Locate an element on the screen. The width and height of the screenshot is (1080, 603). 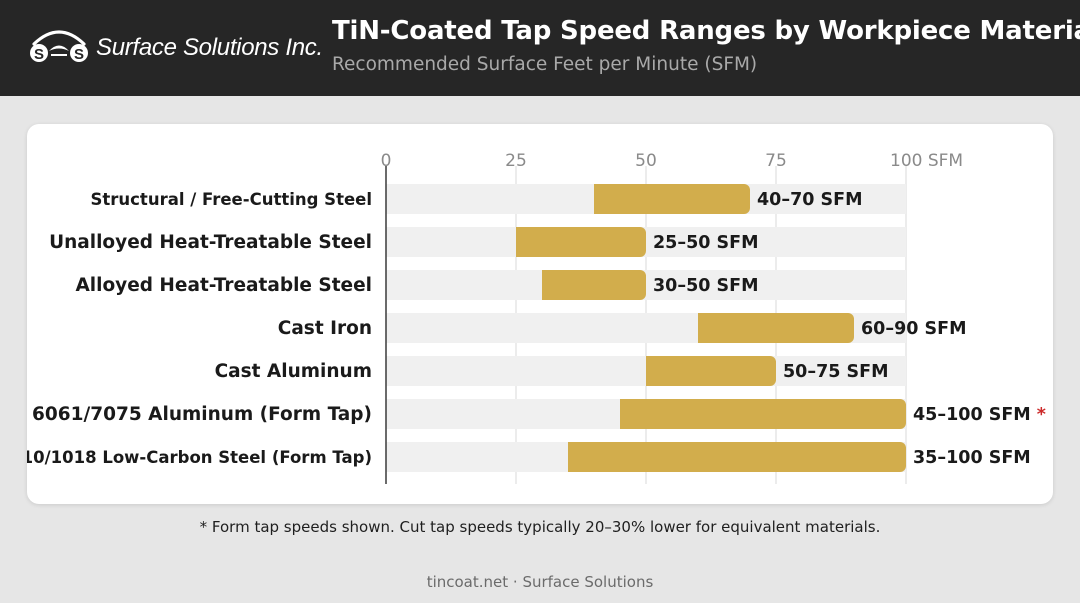
data-label: 60–90 SFM is located at coordinates (914, 329).